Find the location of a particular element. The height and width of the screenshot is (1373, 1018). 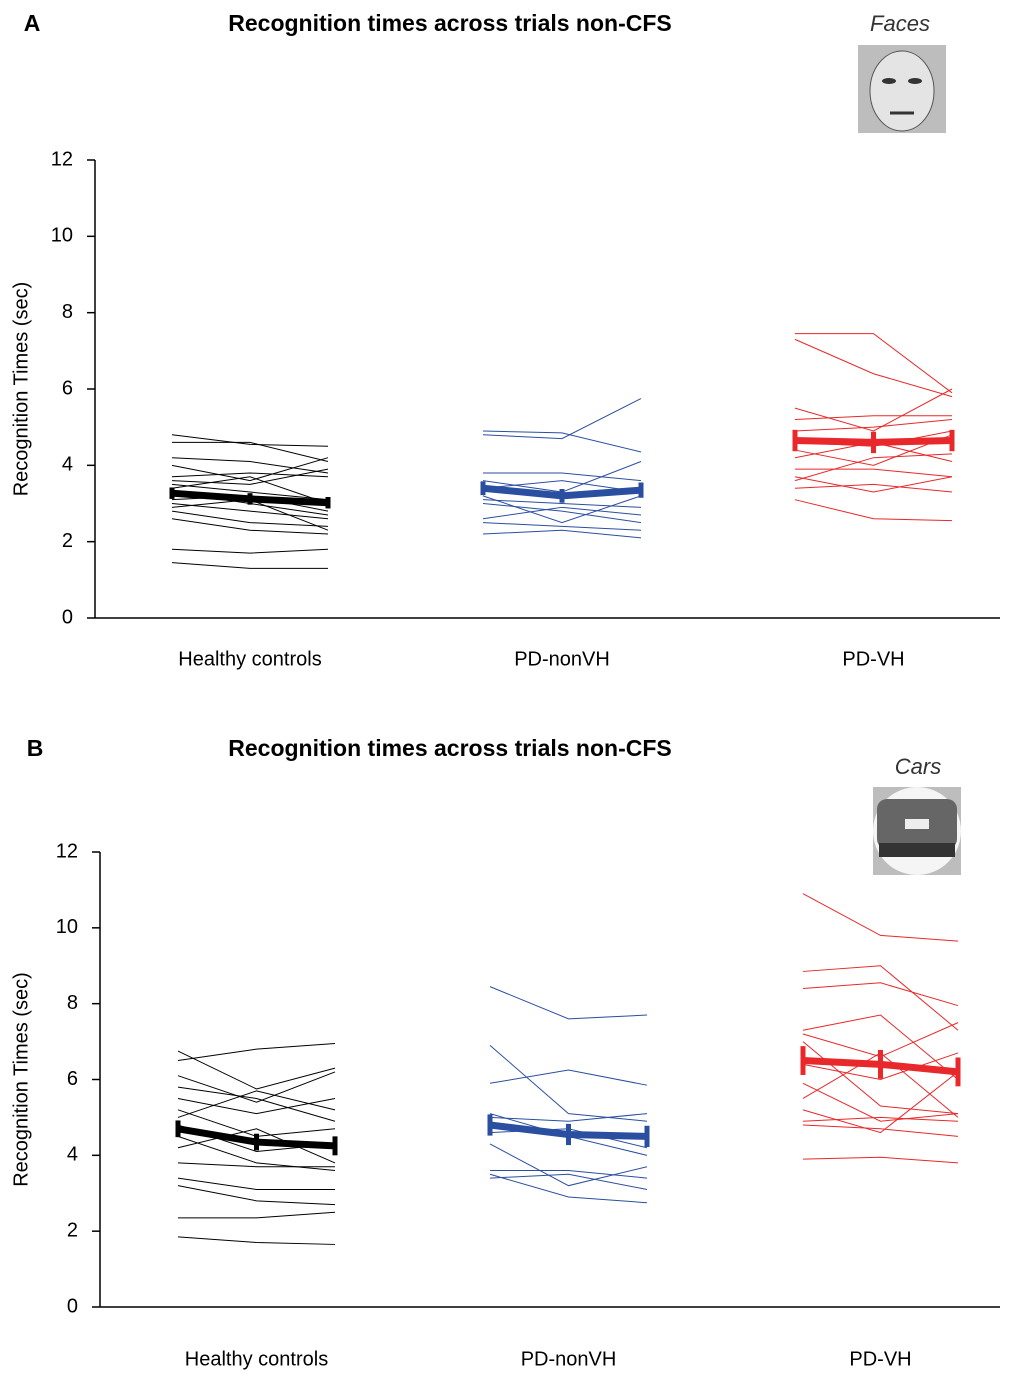

image-label: Faces is located at coordinates (900, 23).